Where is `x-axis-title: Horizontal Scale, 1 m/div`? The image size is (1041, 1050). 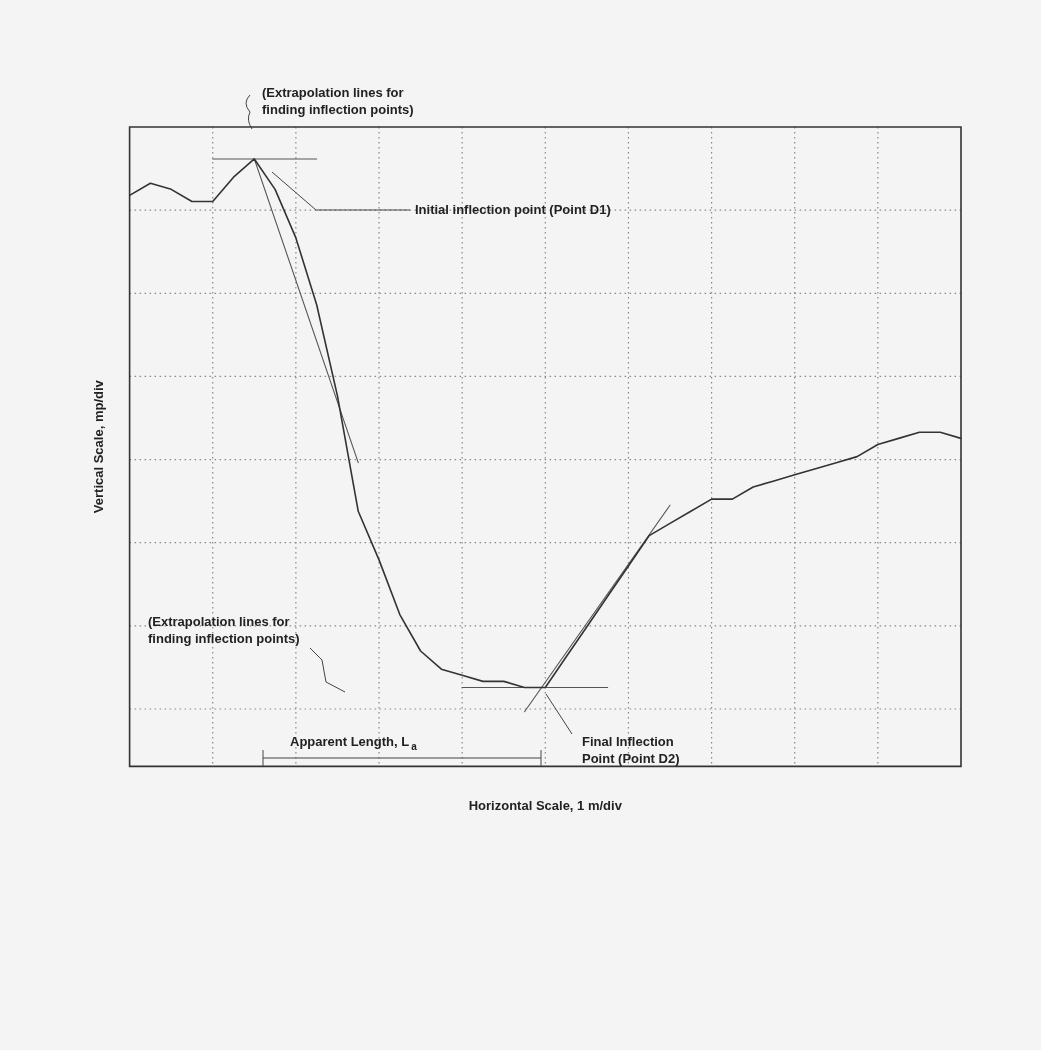 x-axis-title: Horizontal Scale, 1 m/div is located at coordinates (545, 805).